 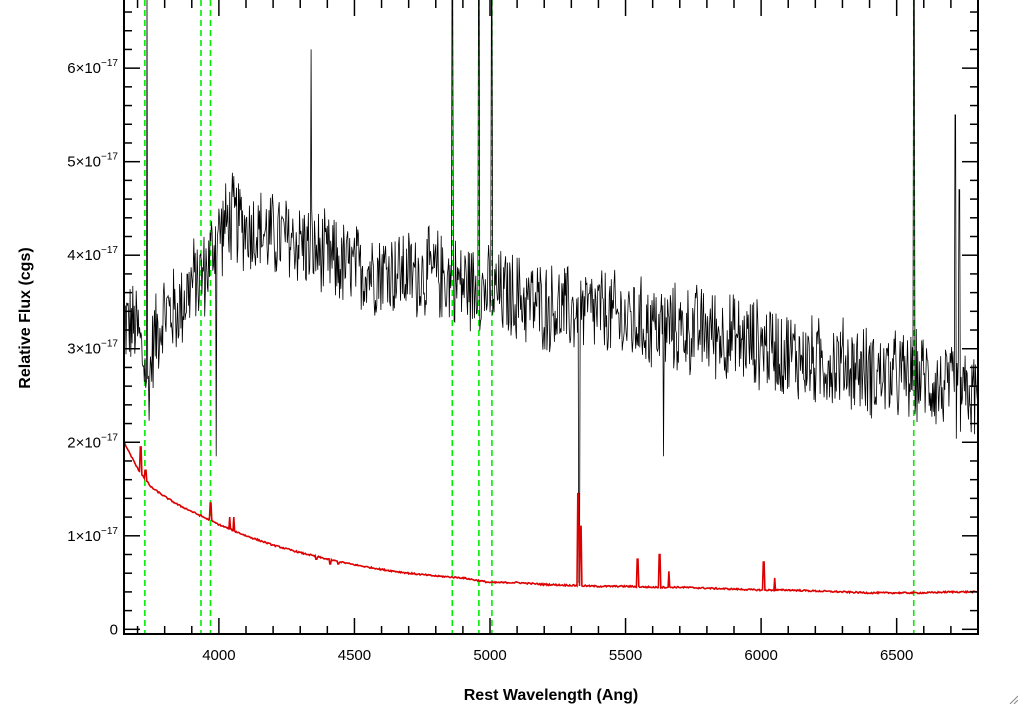 What do you see at coordinates (551, 695) in the screenshot?
I see `x-axis-title: Rest Wavelength (Ang)` at bounding box center [551, 695].